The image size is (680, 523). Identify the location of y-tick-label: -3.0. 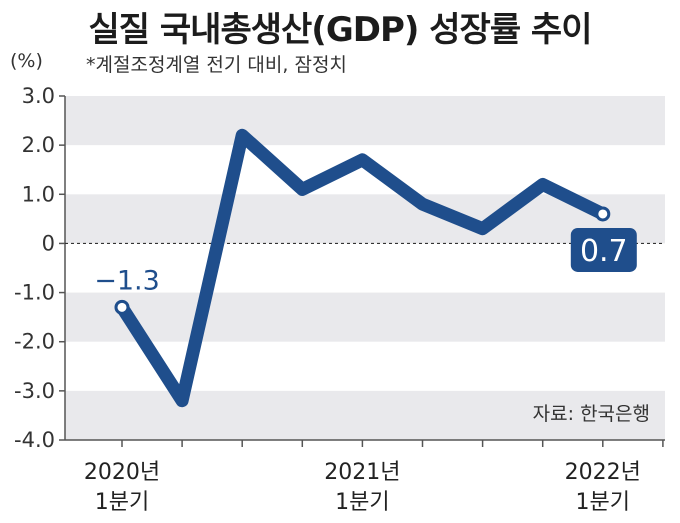
(34, 391).